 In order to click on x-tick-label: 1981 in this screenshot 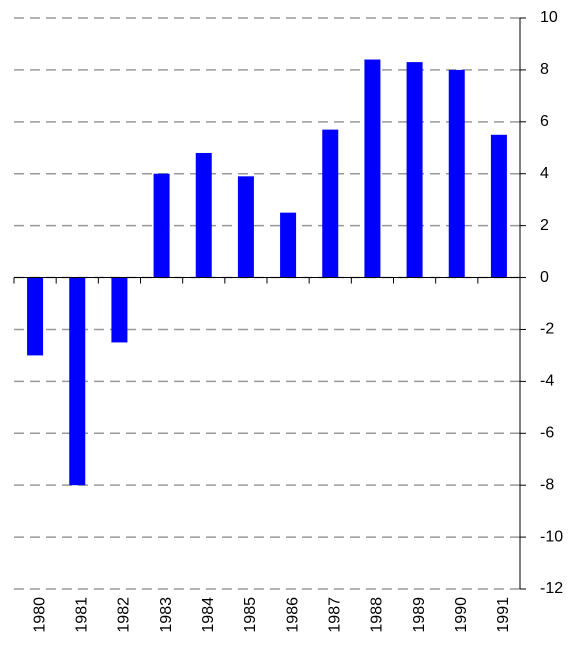, I will do `click(81, 615)`.